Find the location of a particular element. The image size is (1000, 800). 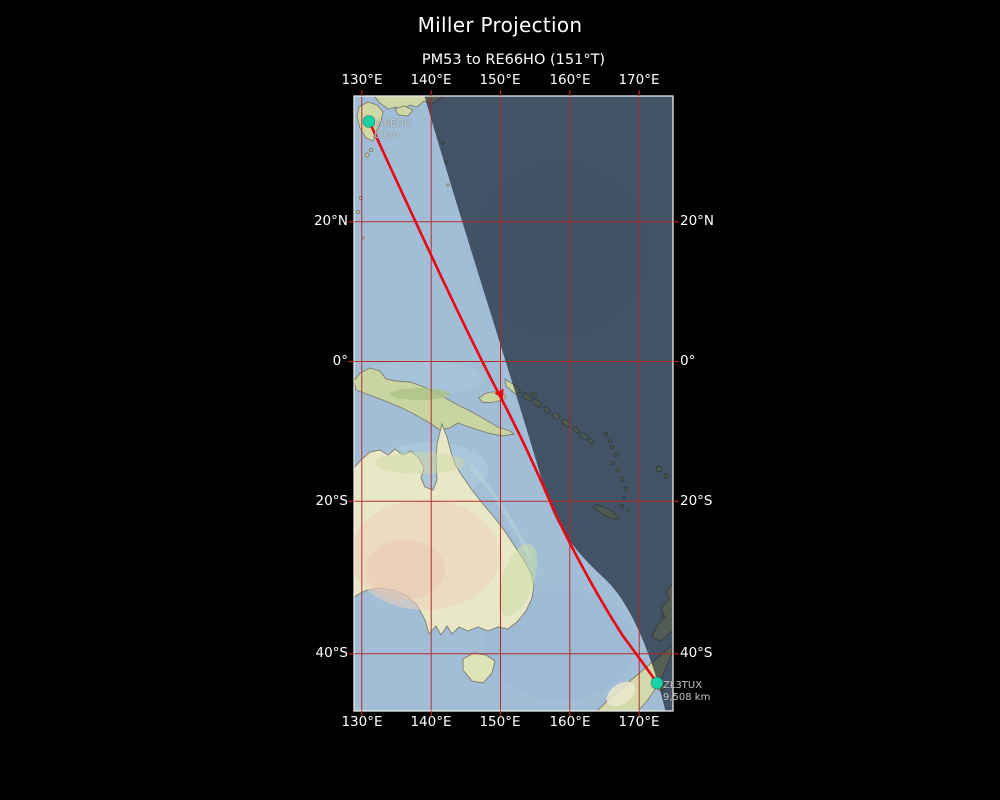

start-distance: 0 km is located at coordinates (387, 135).